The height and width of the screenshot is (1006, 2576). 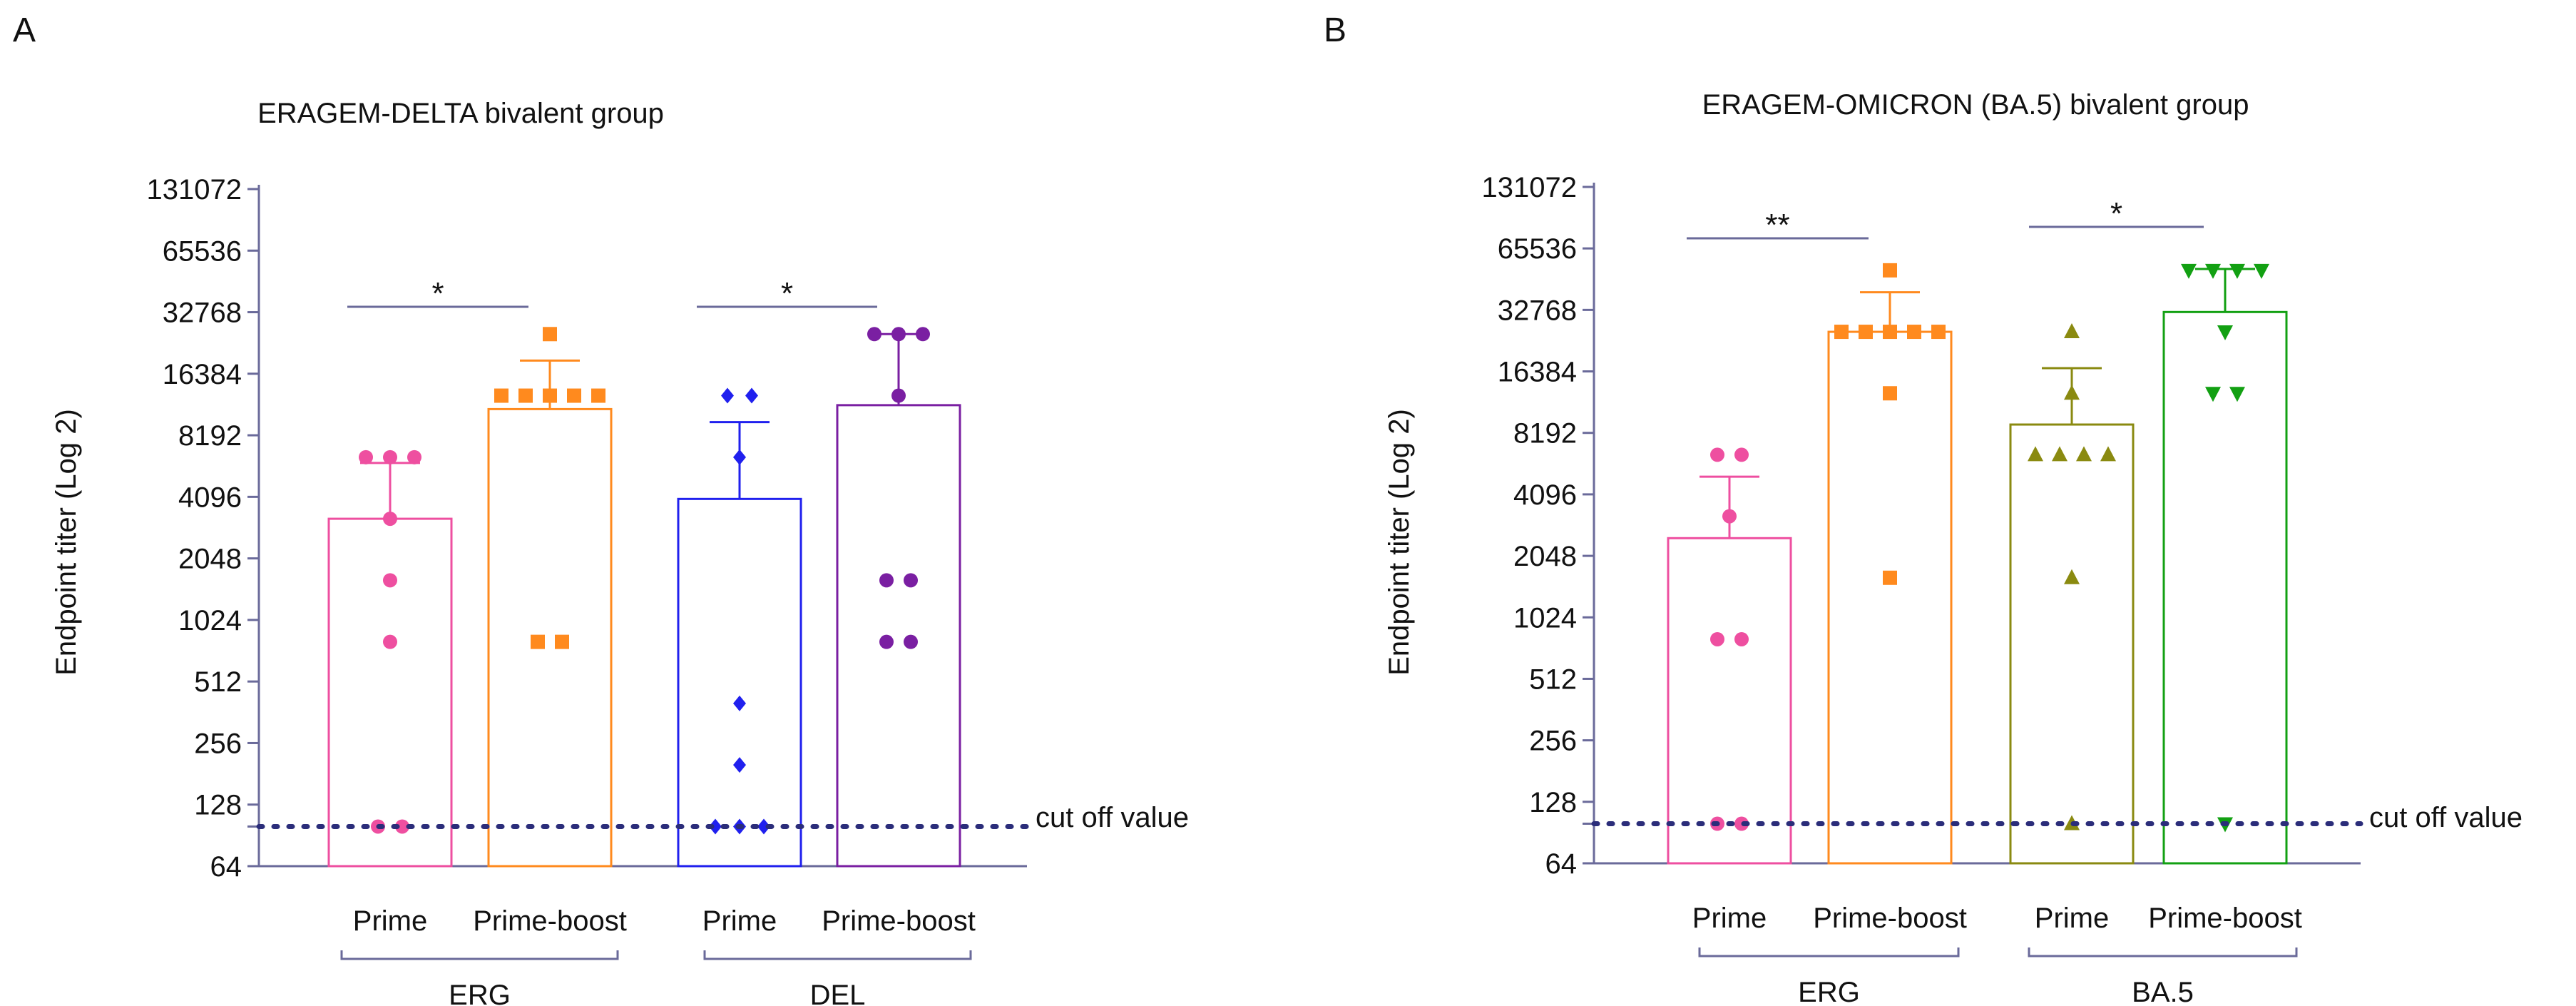 I want to click on significance-label: **, so click(x=1777, y=225).